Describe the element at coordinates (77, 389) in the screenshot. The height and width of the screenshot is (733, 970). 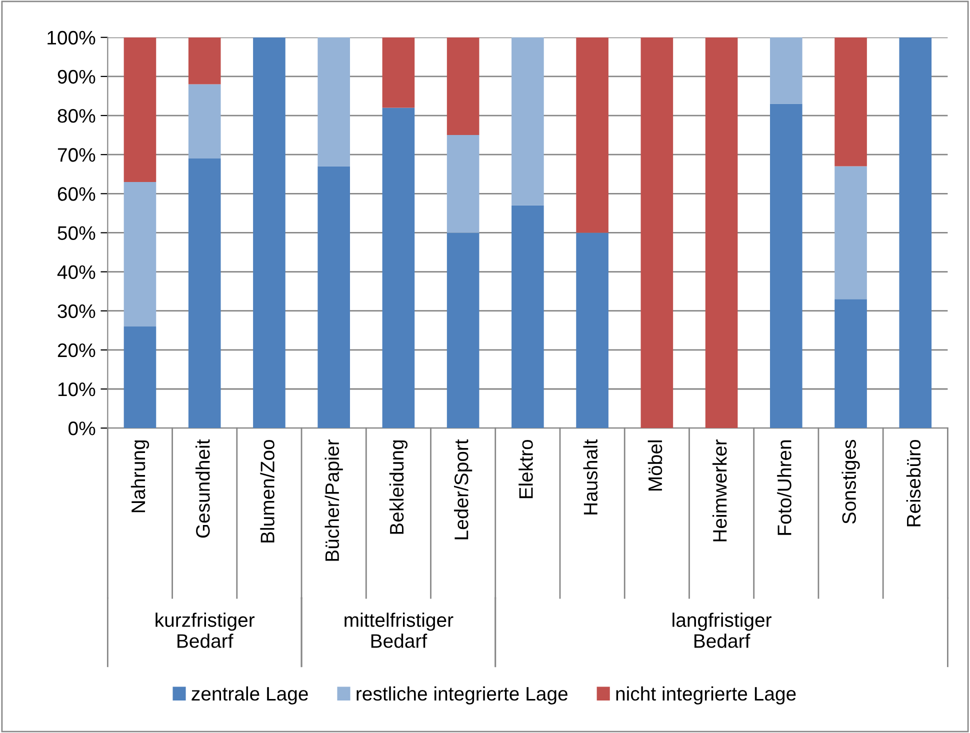
I see `y-tick-label: 10%` at that location.